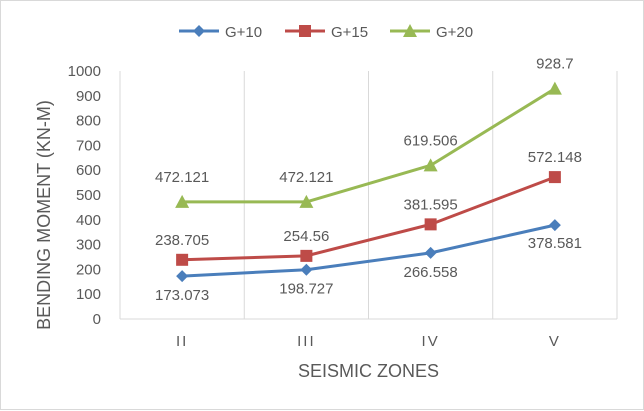 The width and height of the screenshot is (644, 411). I want to click on y-tick-label: 900, so click(88, 96).